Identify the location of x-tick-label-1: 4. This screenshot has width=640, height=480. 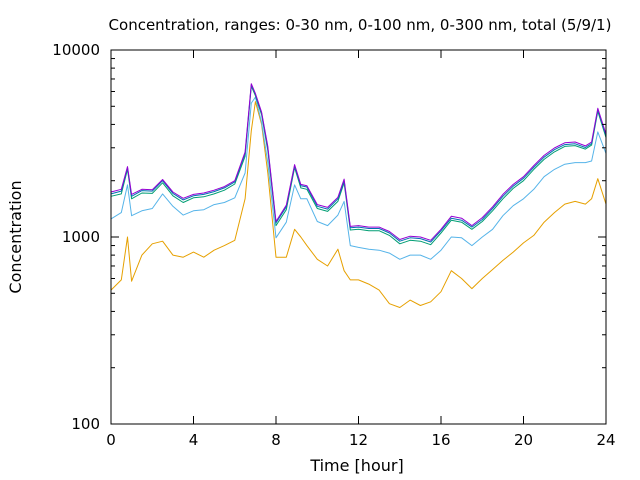
(194, 440).